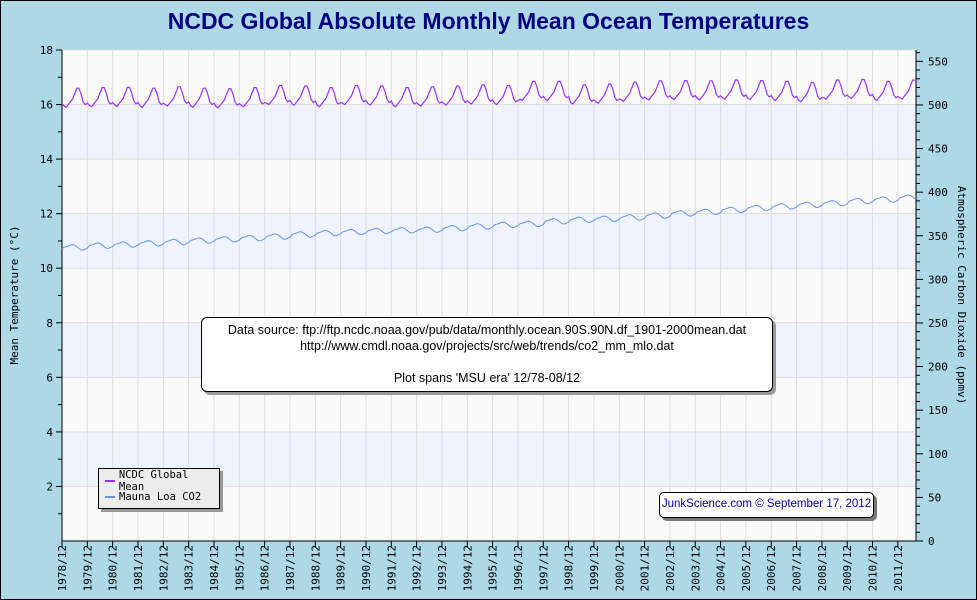 The height and width of the screenshot is (600, 977). I want to click on right-tick-label: 250, so click(938, 323).